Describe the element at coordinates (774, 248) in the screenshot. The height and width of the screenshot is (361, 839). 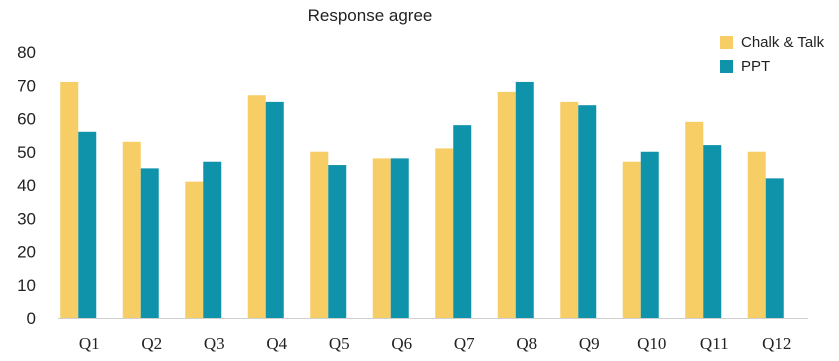
I see `bar-ppt-q12` at that location.